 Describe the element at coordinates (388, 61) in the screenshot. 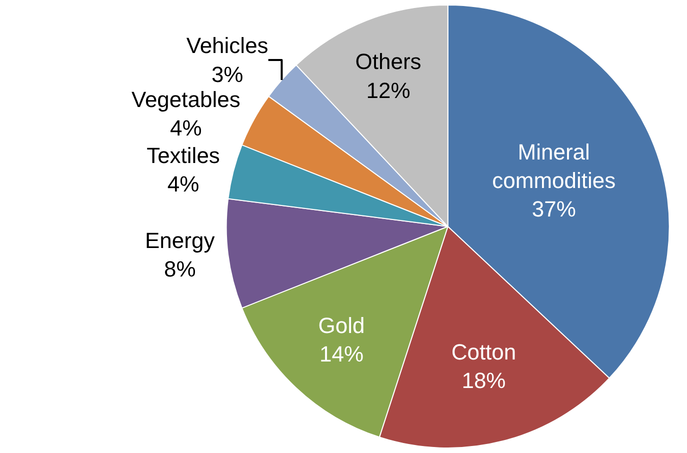

I see `slice-label: Others` at that location.